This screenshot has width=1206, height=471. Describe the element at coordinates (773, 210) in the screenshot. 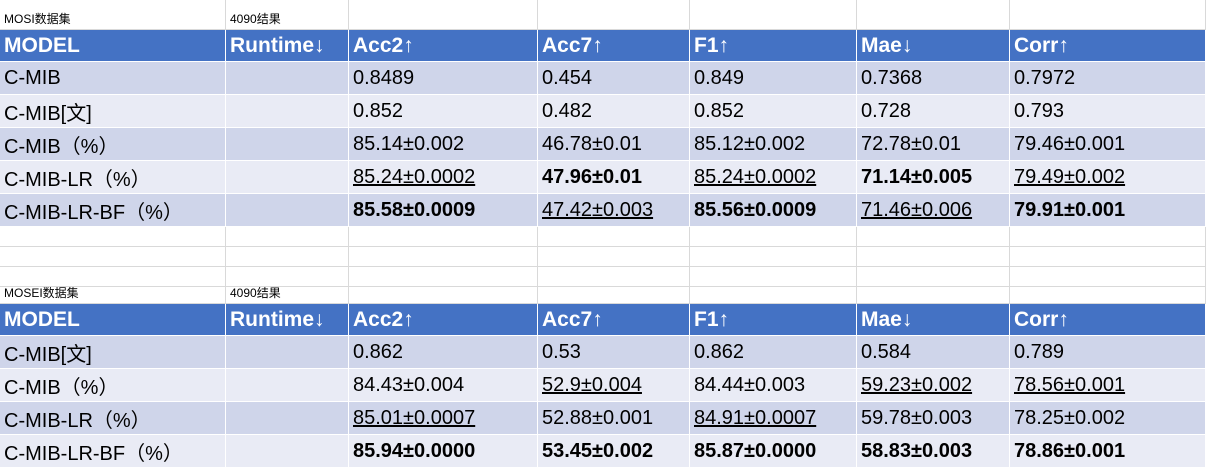

I see `f1-cell: 85.56±0.0009` at that location.